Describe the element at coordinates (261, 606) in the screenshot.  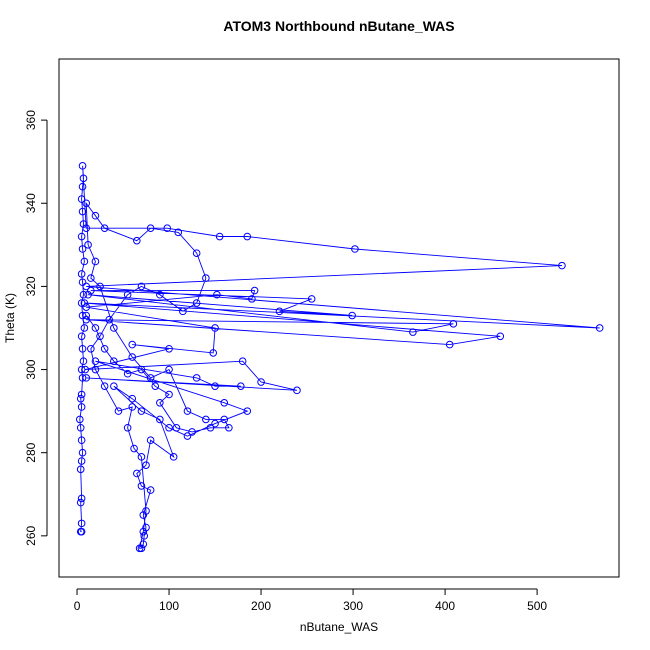
I see `x-tick-label: 200` at that location.